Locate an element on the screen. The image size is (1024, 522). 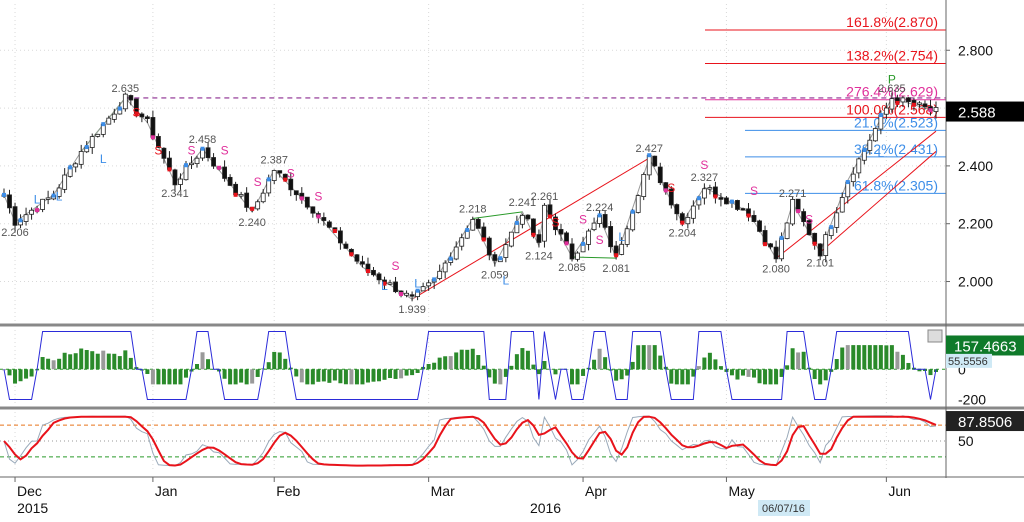
signal-marker: P is located at coordinates (892, 80).